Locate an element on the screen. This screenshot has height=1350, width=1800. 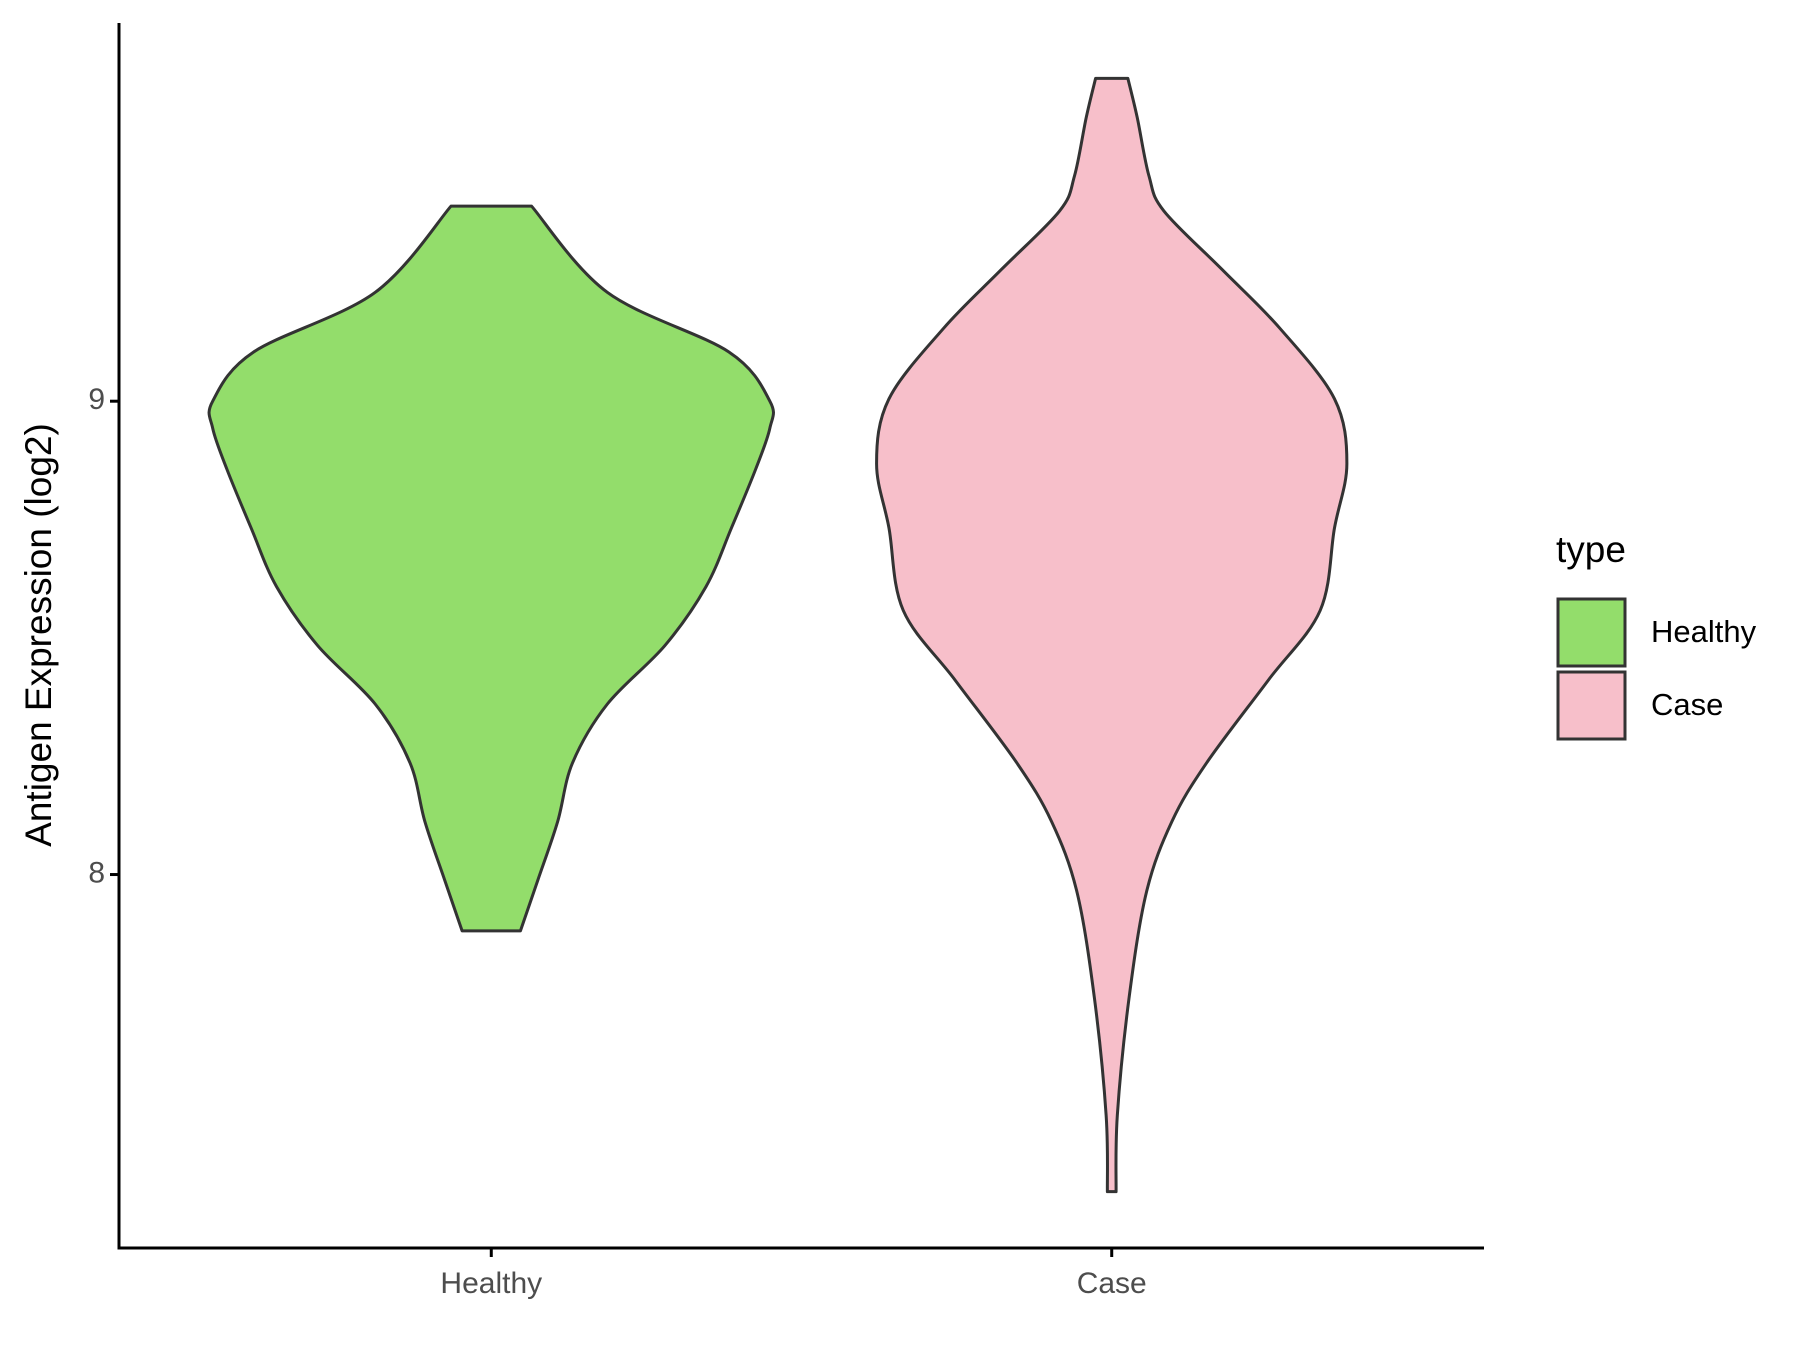
x-tick-label: Healthy is located at coordinates (491, 1283).